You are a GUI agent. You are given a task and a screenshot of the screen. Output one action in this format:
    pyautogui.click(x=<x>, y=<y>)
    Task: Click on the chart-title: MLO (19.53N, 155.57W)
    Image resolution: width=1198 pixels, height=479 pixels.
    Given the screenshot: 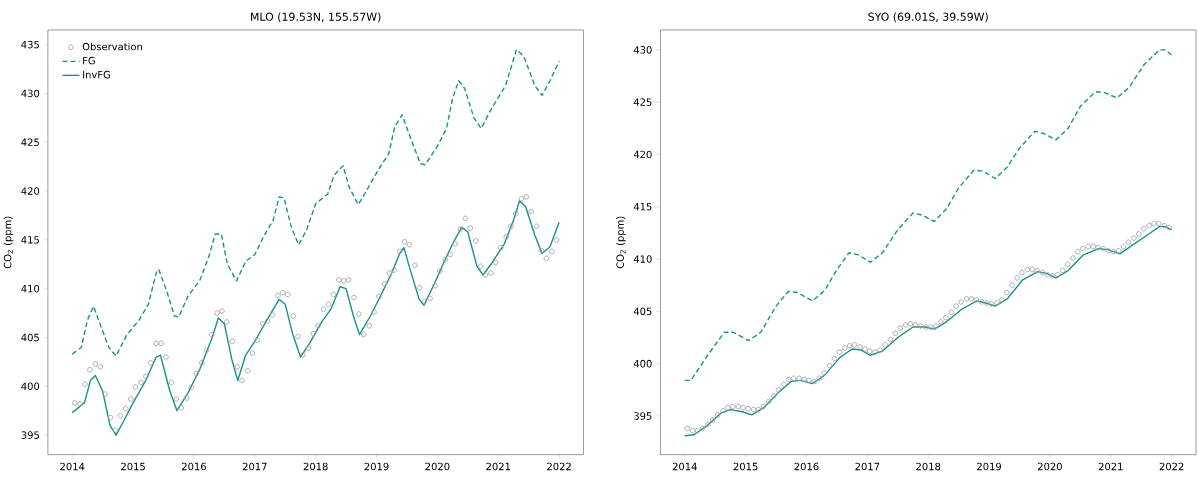 What is the action you would take?
    pyautogui.click(x=316, y=17)
    